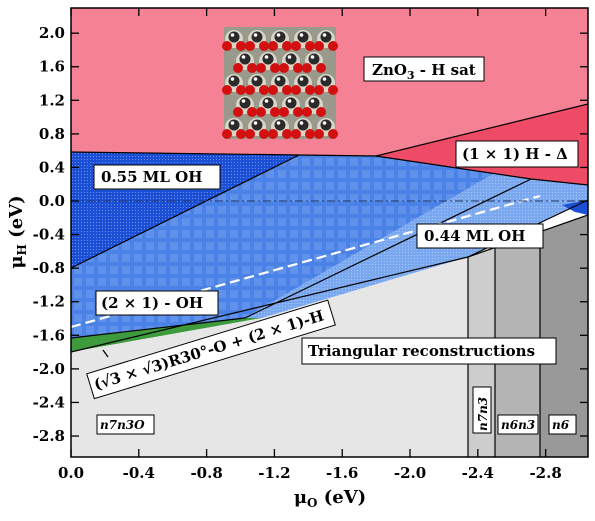  I want to click on y-axis-title-unit: (eV), so click(16, 219).